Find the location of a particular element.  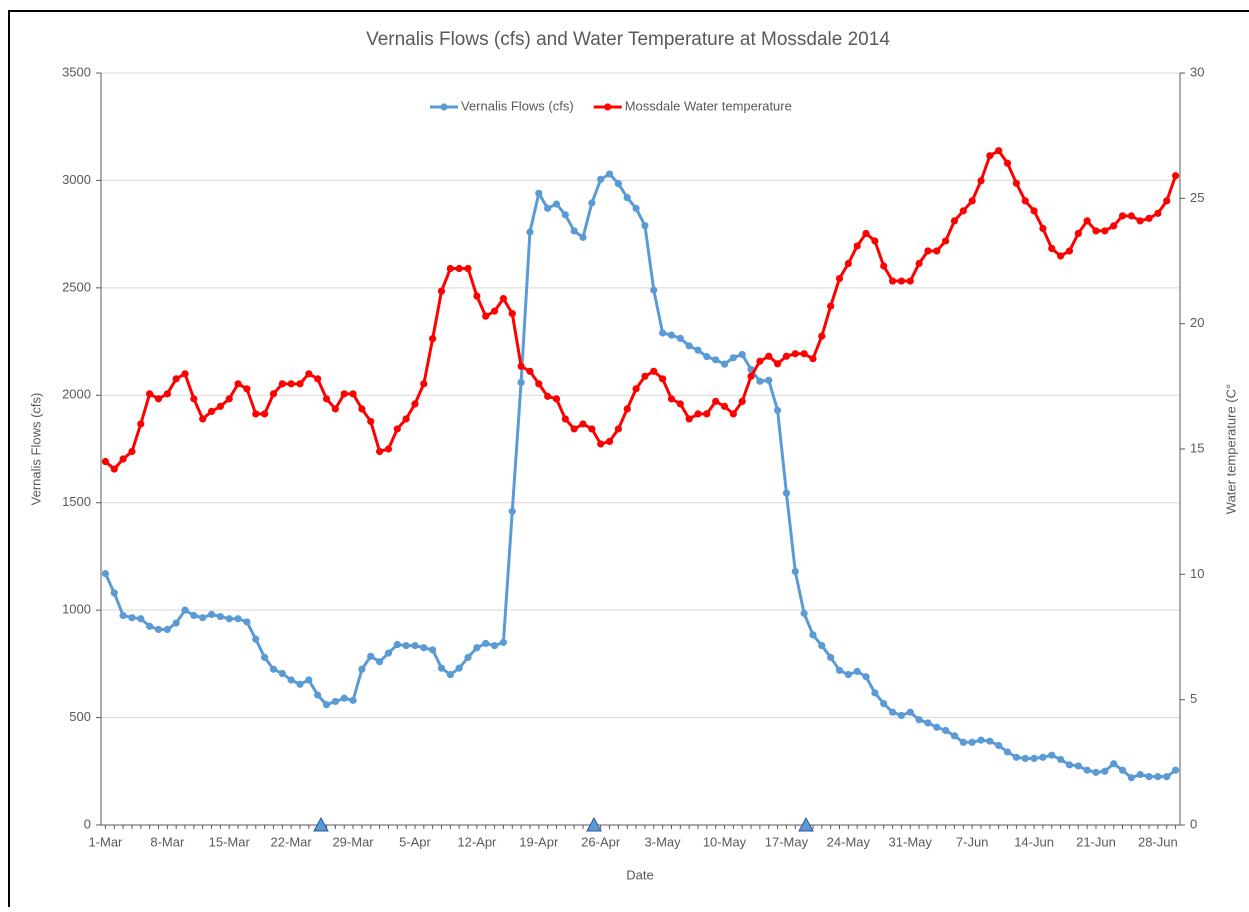

x-tick-label: 14-Jun is located at coordinates (1034, 841).